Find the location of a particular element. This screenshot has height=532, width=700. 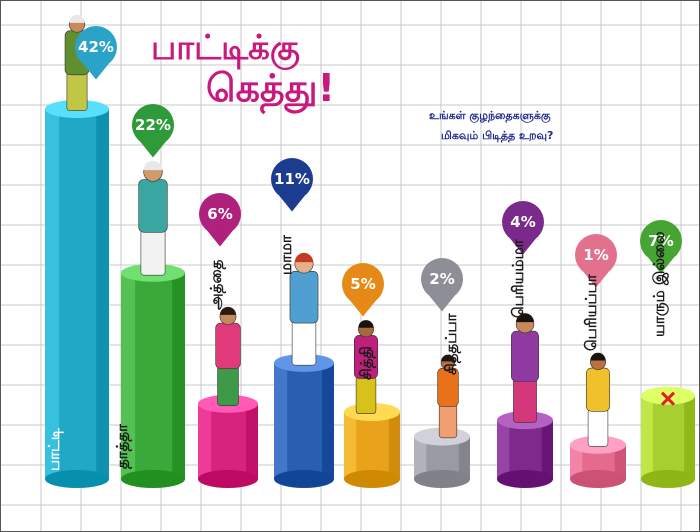

value-pin: 42% is located at coordinates (96, 53).